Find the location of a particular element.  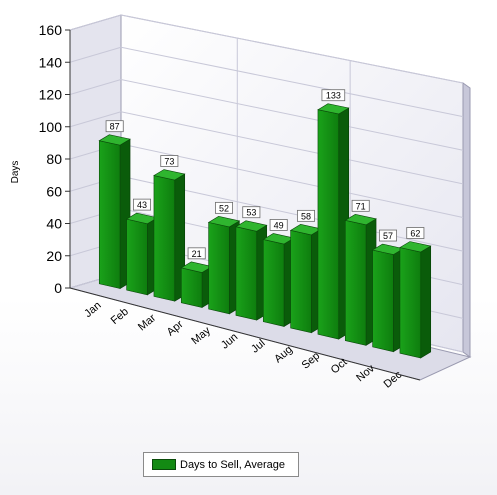

data-label-text: 73 is located at coordinates (169, 162).